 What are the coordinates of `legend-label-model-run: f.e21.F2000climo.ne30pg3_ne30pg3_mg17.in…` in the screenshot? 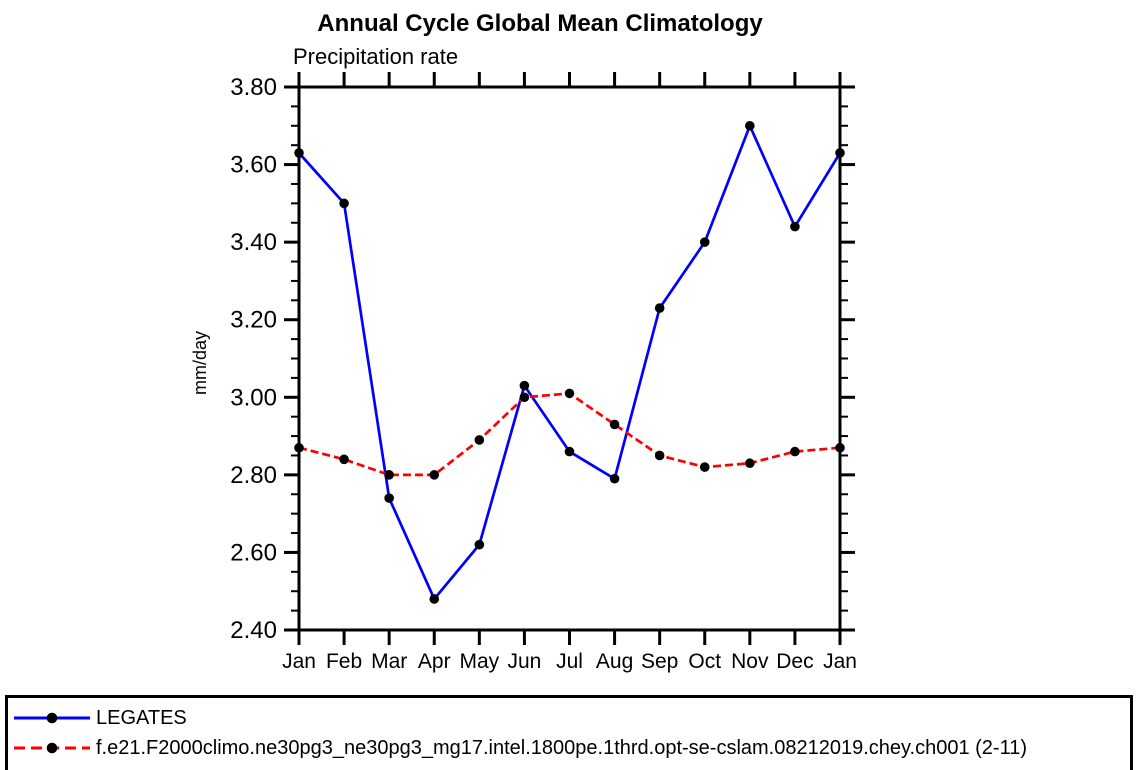 It's located at (562, 747).